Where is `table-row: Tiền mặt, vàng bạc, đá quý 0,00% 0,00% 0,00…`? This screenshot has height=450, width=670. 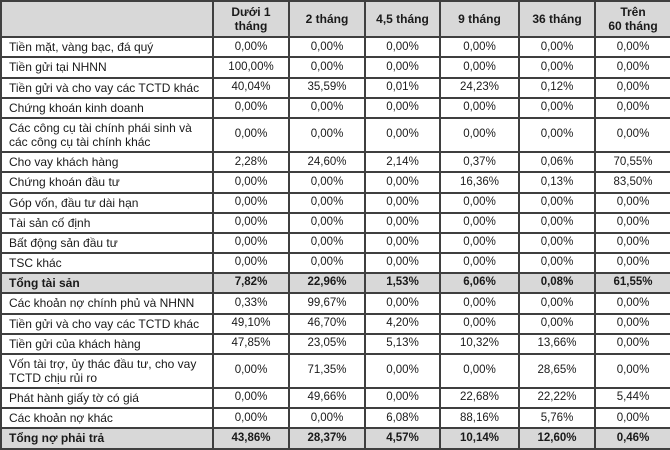
table-row: Tiền mặt, vàng bạc, đá quý 0,00% 0,00% 0,00… is located at coordinates (335, 47).